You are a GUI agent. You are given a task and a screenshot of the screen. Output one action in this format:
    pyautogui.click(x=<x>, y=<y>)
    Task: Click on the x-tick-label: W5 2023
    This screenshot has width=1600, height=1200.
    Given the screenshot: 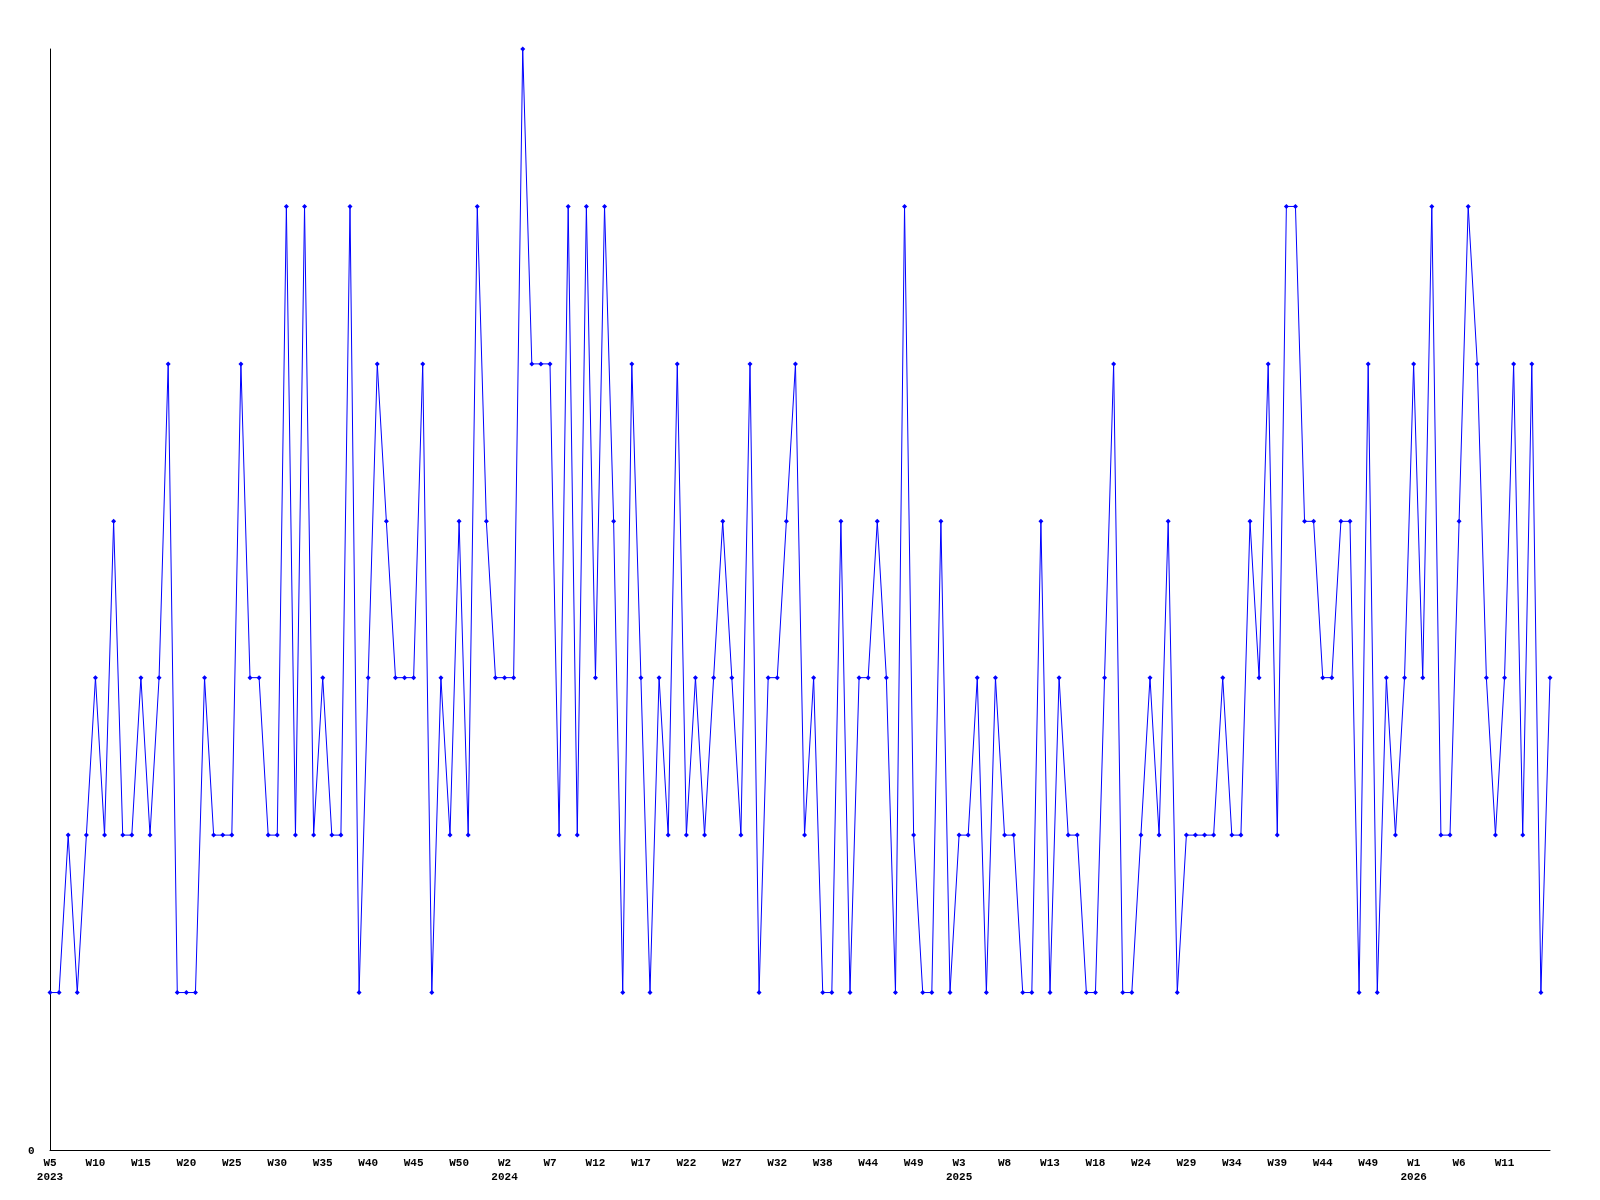 What is the action you would take?
    pyautogui.click(x=50, y=1170)
    